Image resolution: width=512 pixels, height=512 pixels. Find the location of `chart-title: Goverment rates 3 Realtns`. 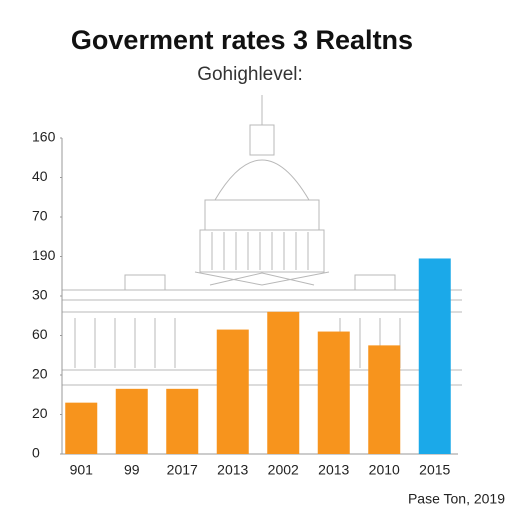

chart-title: Goverment rates 3 Realtns is located at coordinates (242, 40).